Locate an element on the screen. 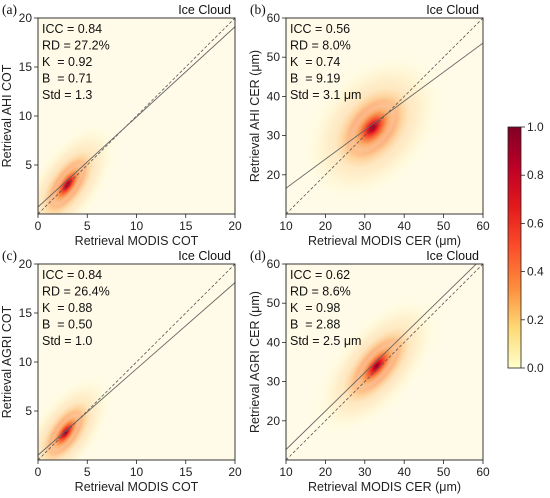  y-axis-label: Retrieval AHI CER (μm) is located at coordinates (255, 116).